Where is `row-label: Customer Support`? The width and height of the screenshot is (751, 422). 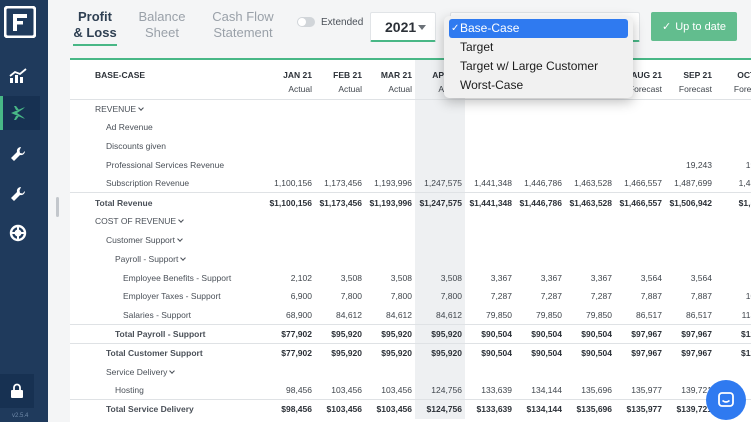 row-label: Customer Support is located at coordinates (167, 240).